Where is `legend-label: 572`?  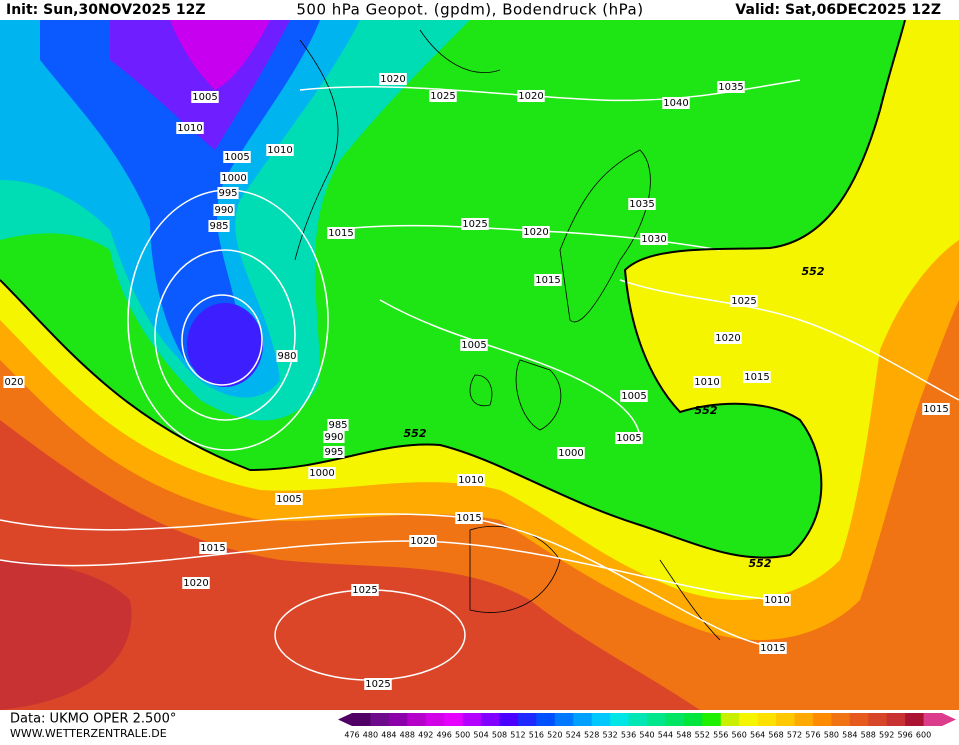
legend-label: 572 is located at coordinates (794, 735).